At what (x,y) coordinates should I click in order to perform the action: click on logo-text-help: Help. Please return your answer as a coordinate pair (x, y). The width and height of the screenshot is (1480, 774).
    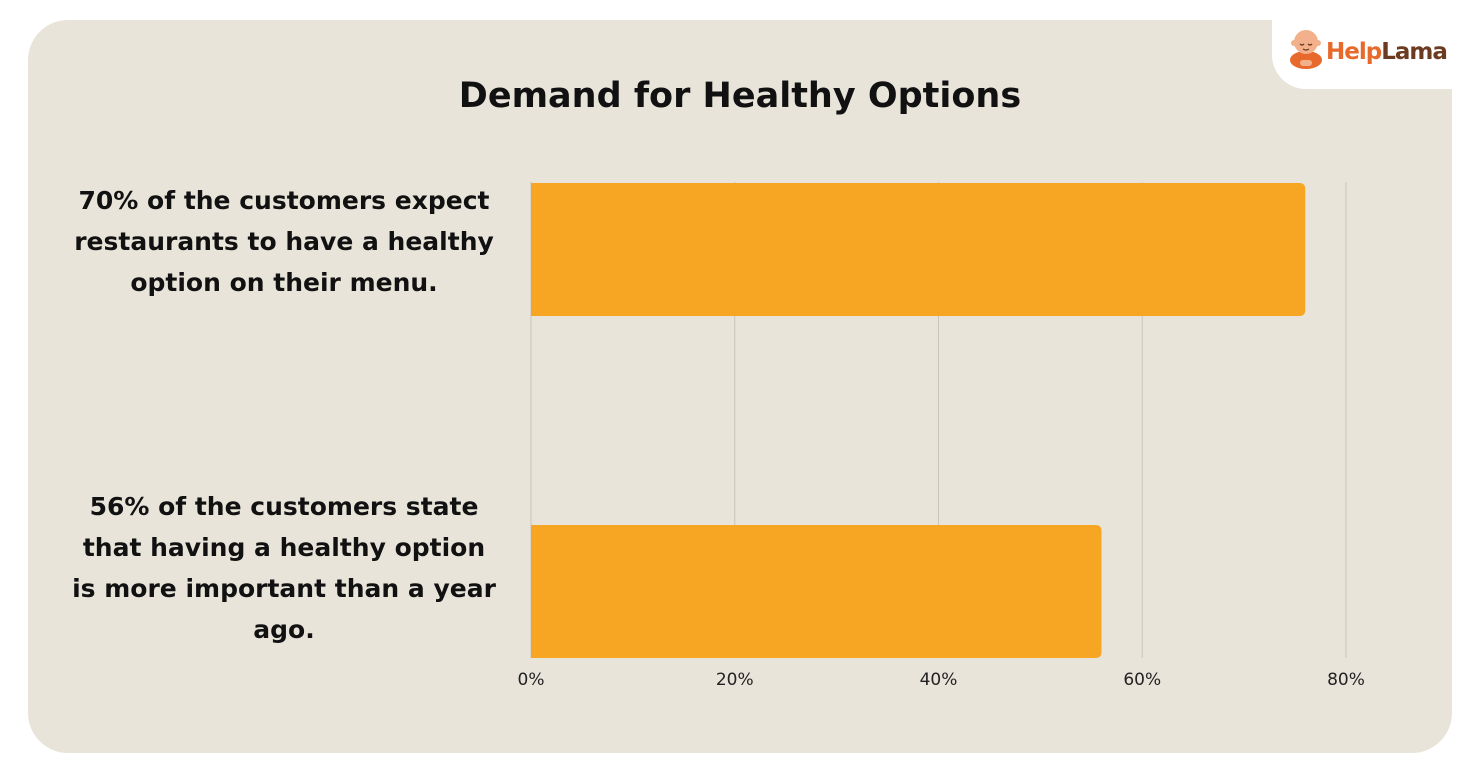
    Looking at the image, I should click on (1354, 52).